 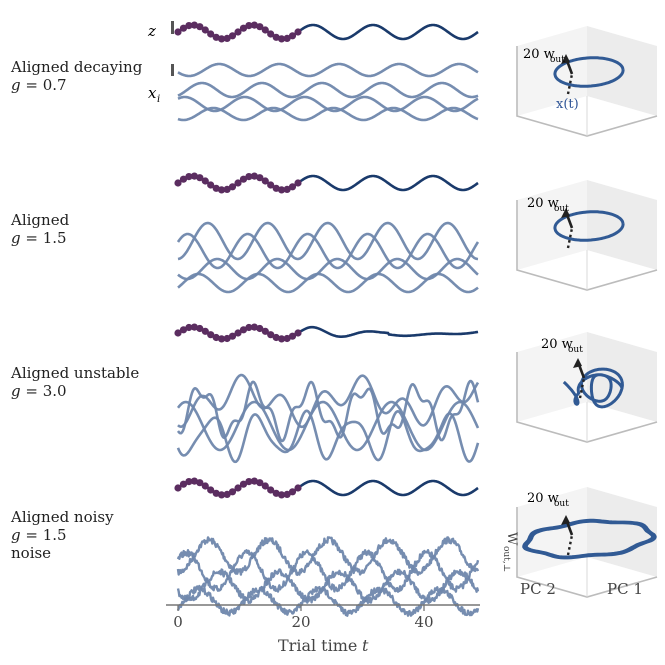 What do you see at coordinates (538, 589) in the screenshot?
I see `inset-4-pc2-label: PC 2` at bounding box center [538, 589].